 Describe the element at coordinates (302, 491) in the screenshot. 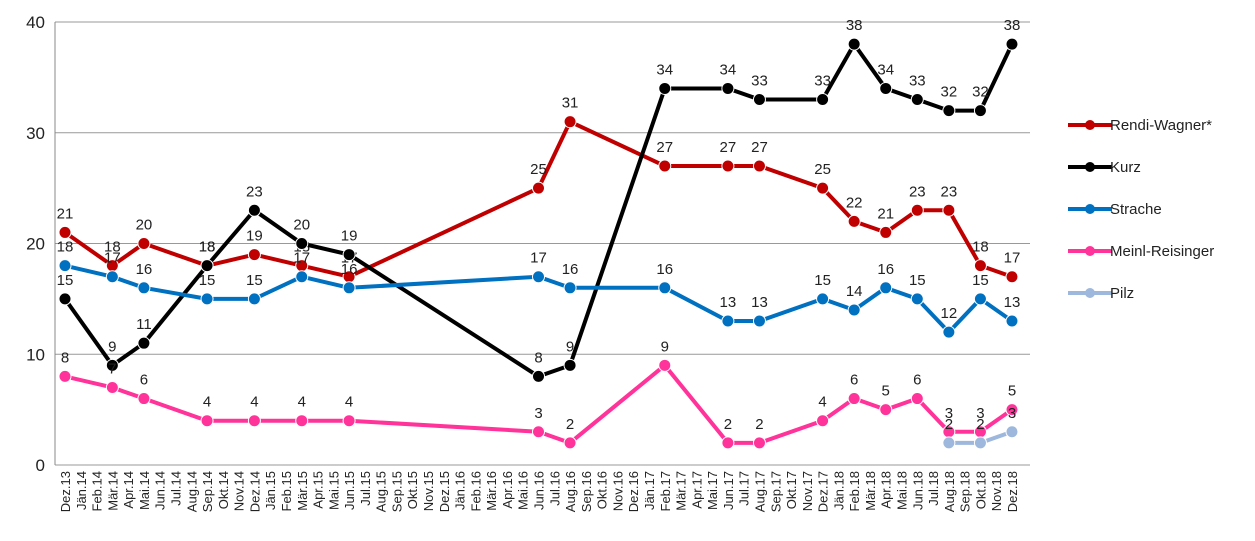

I see `x-tick-label: Mär.15` at that location.